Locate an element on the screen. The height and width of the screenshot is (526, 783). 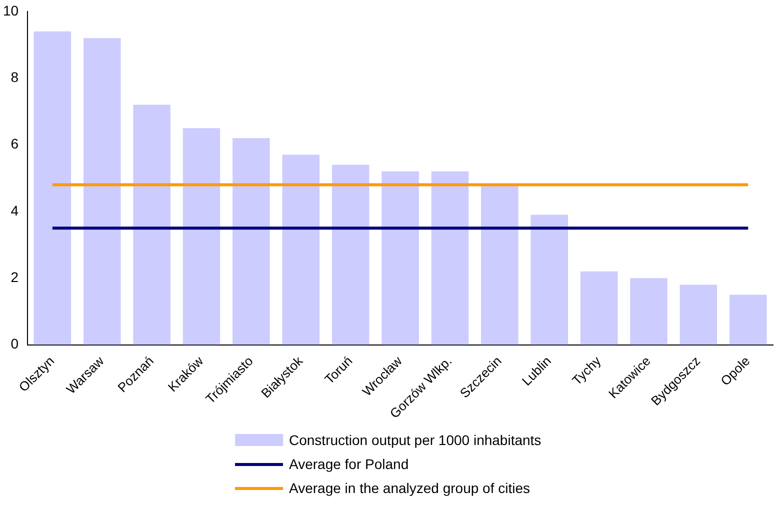
legend-label: Average in the analyzed group of cities is located at coordinates (409, 488).